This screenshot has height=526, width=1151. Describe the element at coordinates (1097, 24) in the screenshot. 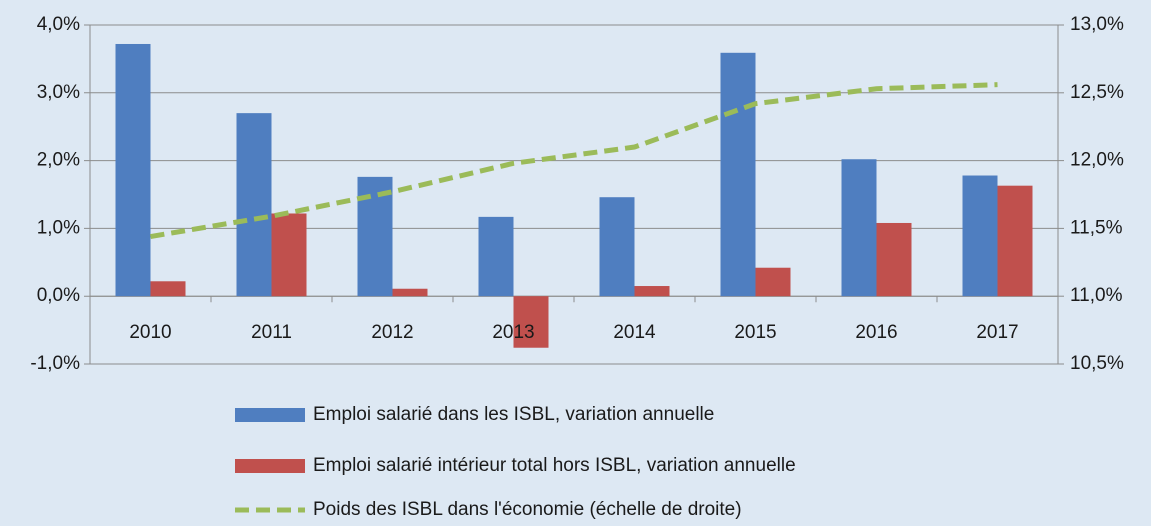

I see `y2-tick-label: 13,0%` at that location.